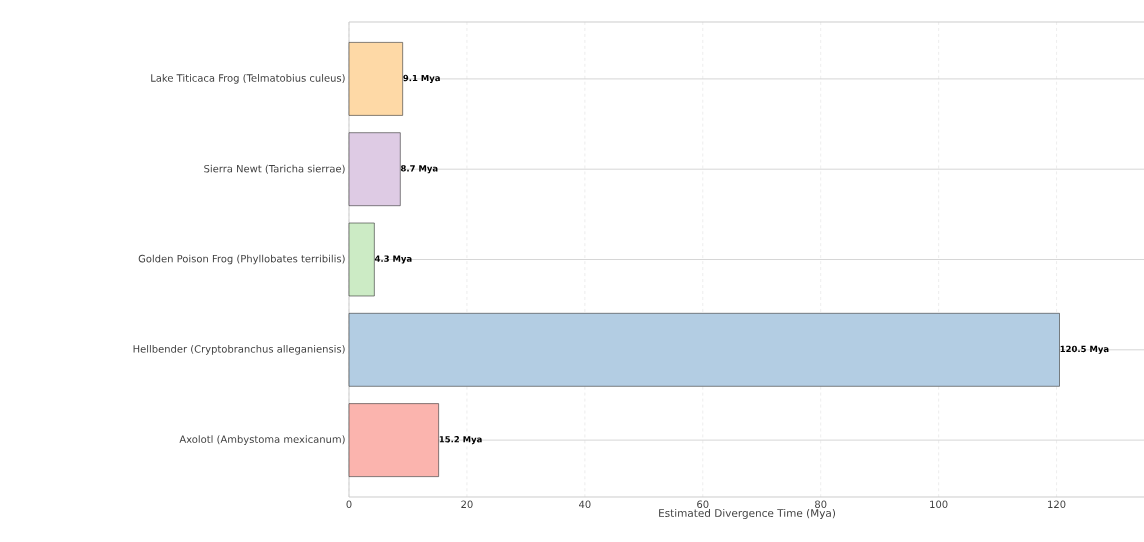 The image size is (1144, 542). I want to click on y-tick-label: Golden Poison Frog (Phyllobates terribilis), so click(241, 259).